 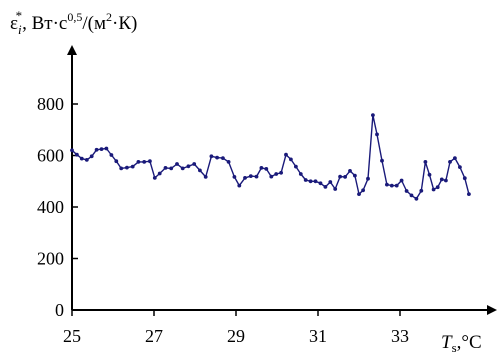 What do you see at coordinates (44, 23) in the screenshot?
I see `y-axis-title-unit-prefix: , Вт·с` at bounding box center [44, 23].